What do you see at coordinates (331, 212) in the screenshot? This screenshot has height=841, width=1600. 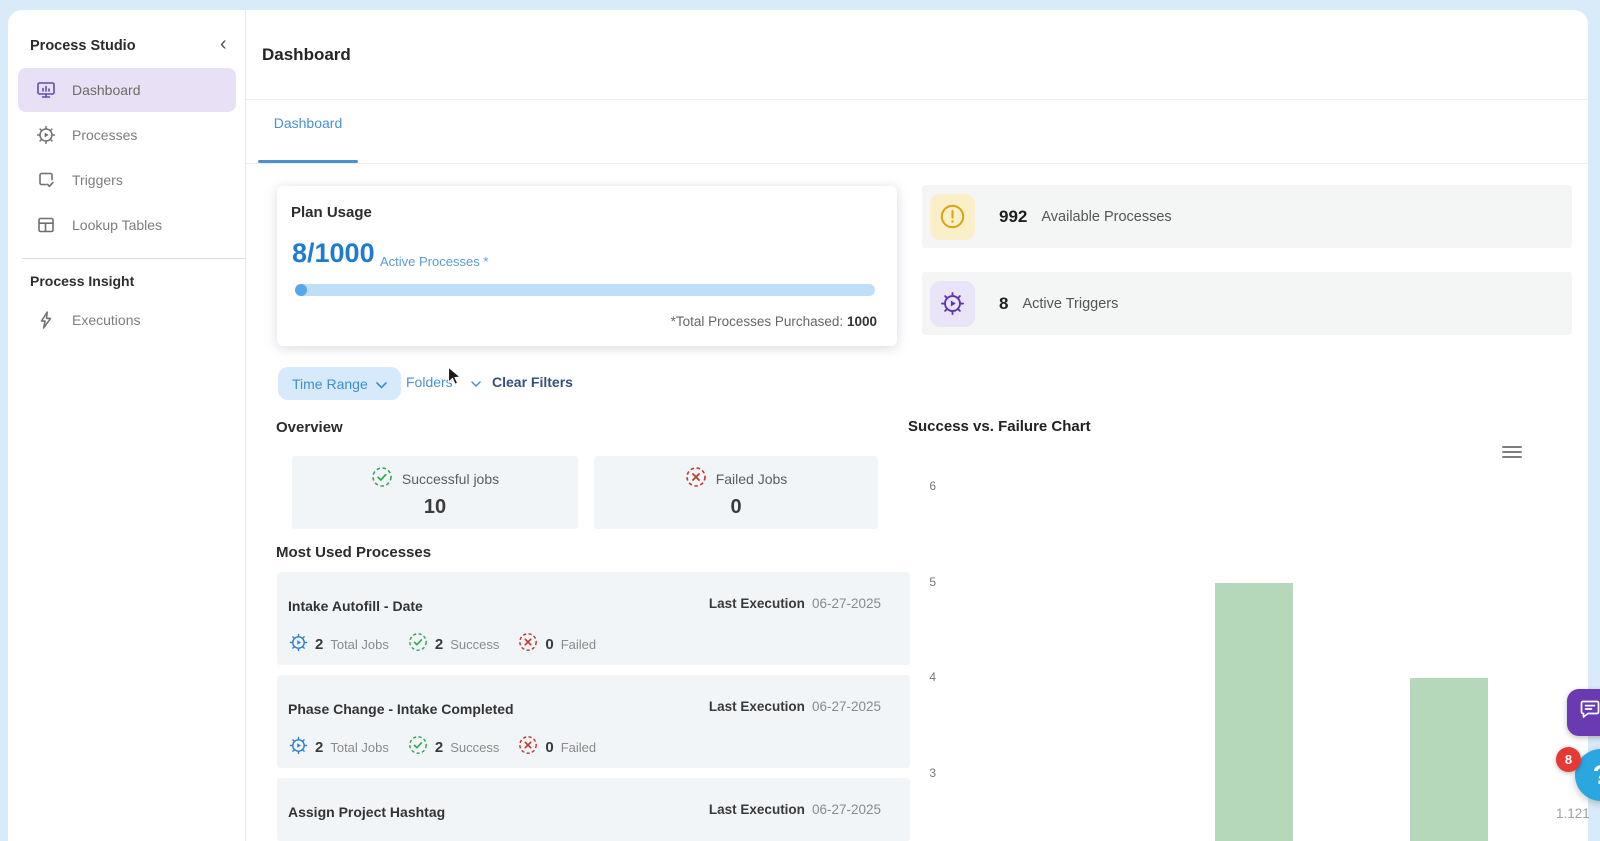 I see `plan-usage-title: Plan Usage` at bounding box center [331, 212].